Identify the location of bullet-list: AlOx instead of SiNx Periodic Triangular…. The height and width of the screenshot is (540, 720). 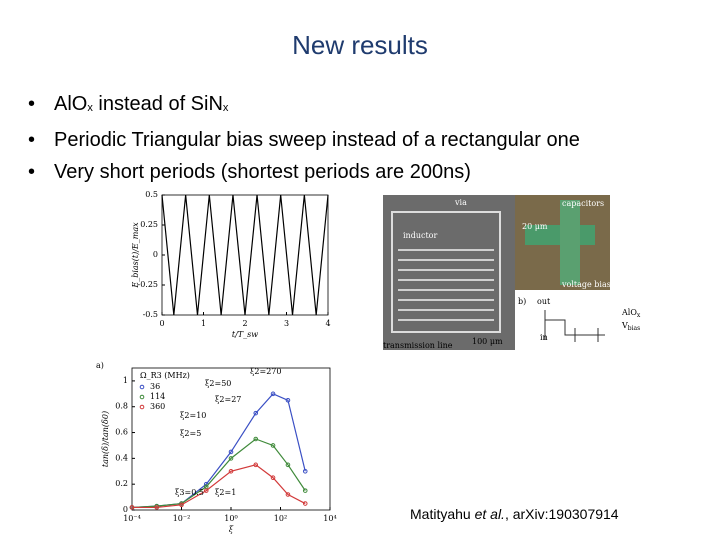
(304, 138).